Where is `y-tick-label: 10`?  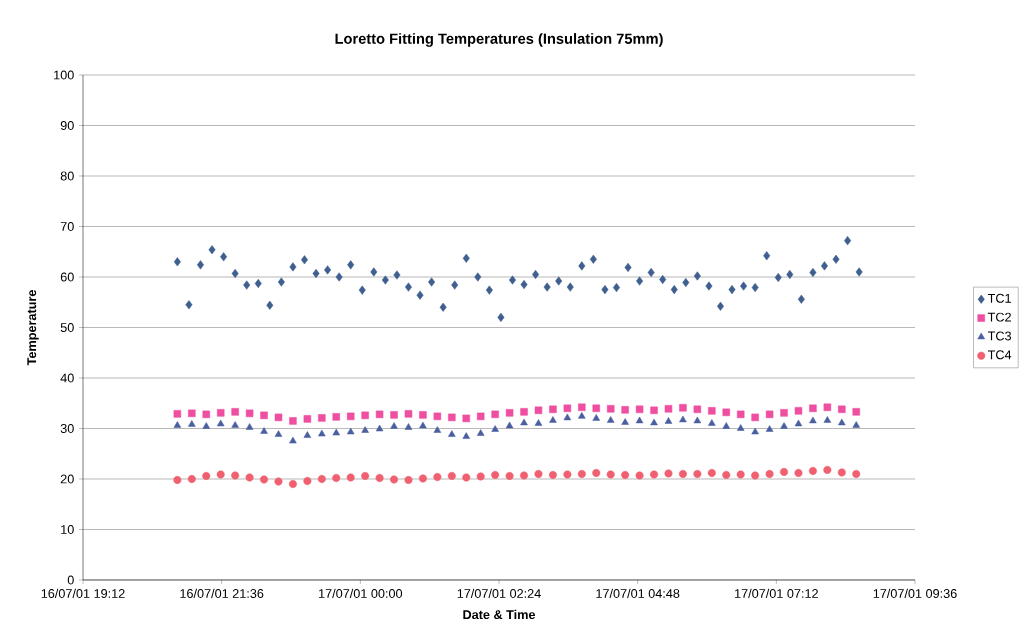 y-tick-label: 10 is located at coordinates (67, 529).